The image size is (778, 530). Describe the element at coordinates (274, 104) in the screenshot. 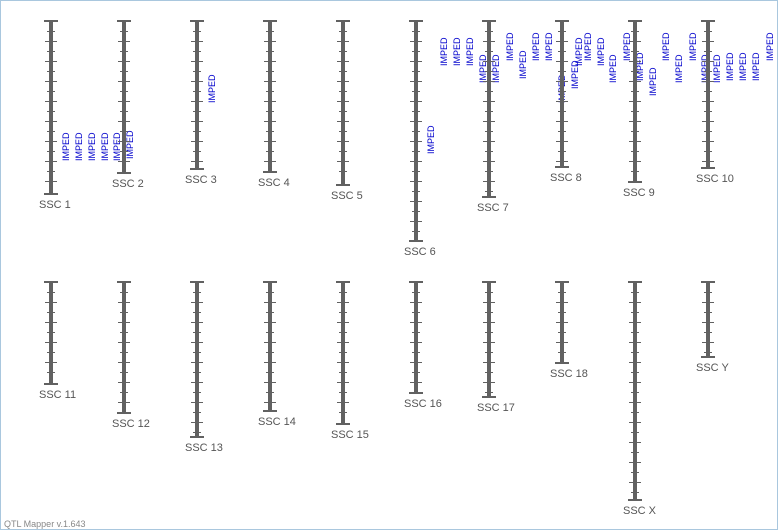

I see `chromosome-ssc4: SSC 4` at that location.